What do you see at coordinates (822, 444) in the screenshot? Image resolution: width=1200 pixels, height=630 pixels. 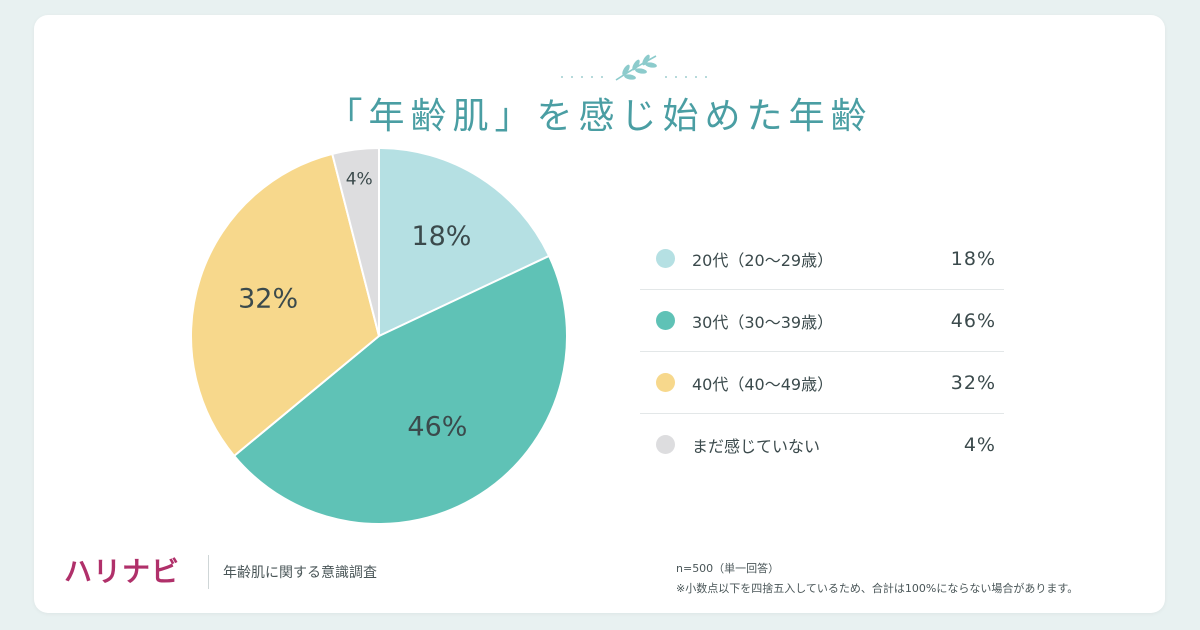 I see `legend-item-not-yet: まだ感じていない 4%` at bounding box center [822, 444].